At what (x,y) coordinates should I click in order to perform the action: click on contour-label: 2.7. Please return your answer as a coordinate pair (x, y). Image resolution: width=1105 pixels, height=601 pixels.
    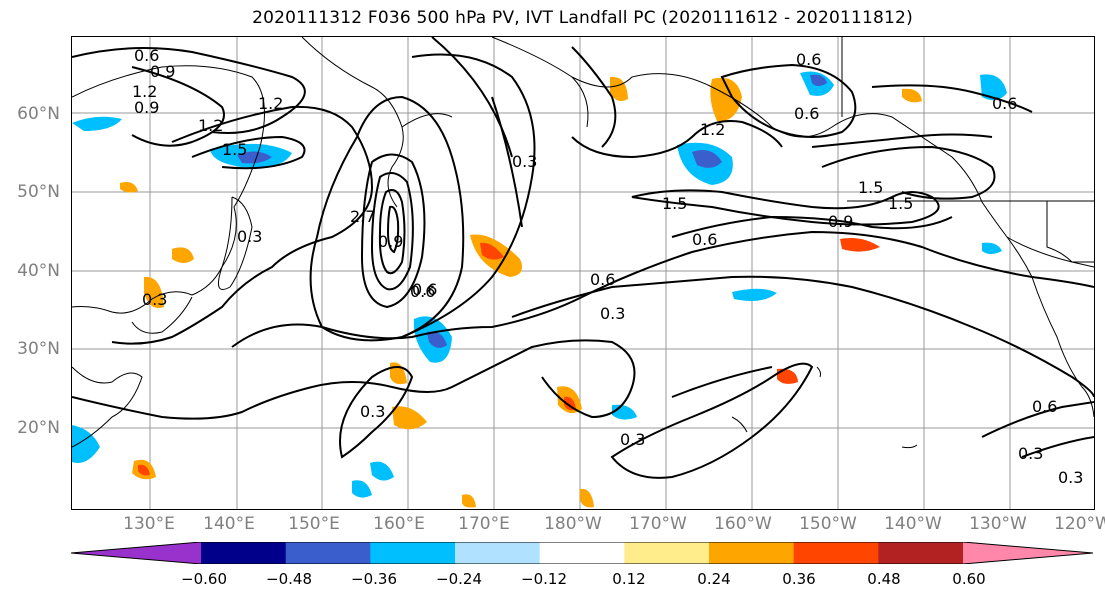
    Looking at the image, I should click on (362, 216).